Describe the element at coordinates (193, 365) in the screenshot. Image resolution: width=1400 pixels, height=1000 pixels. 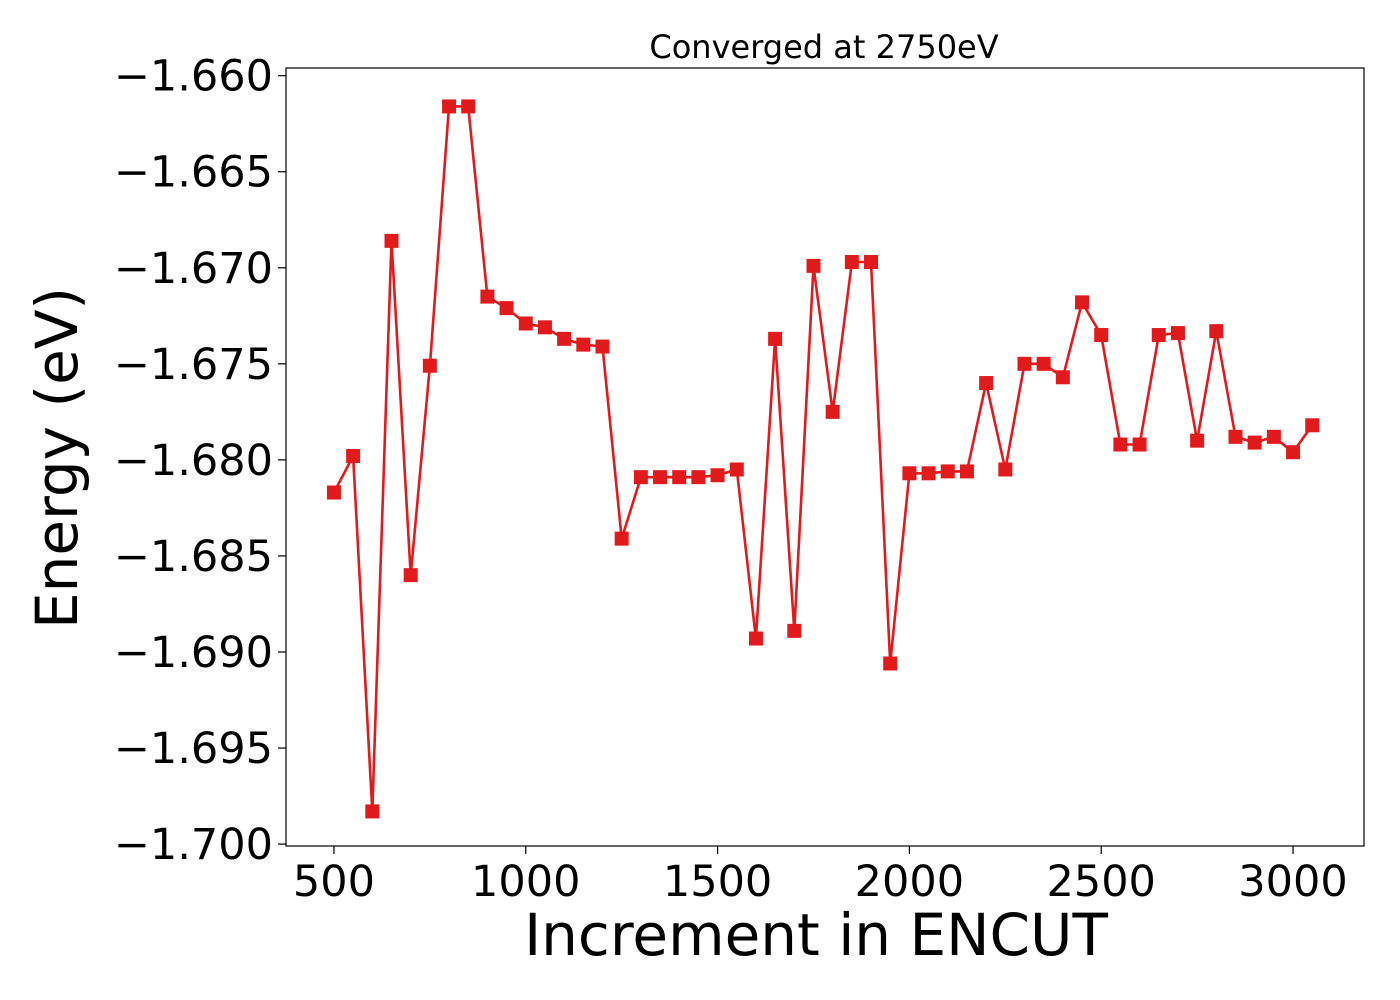
I see `y-tick-label: −1.675` at that location.